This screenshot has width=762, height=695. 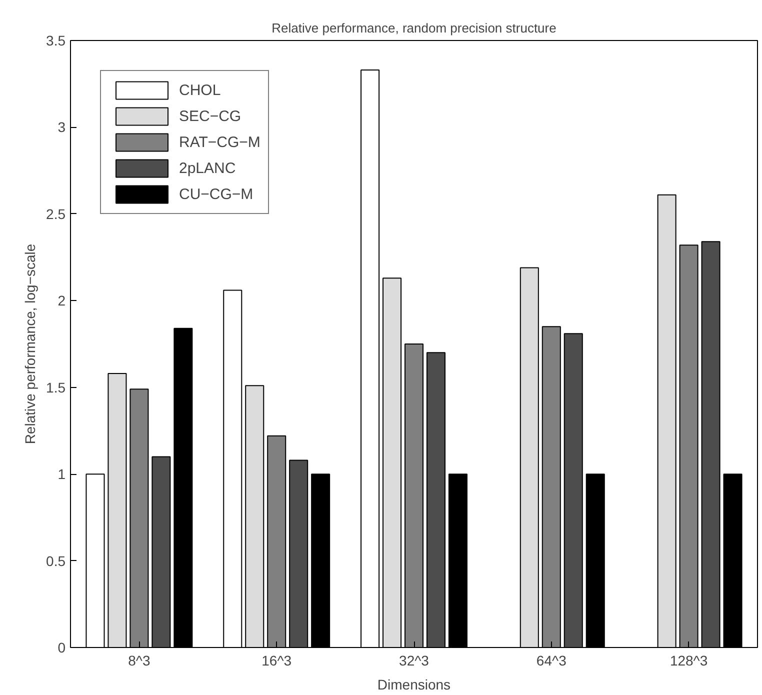 I want to click on x-tick-label: 64^3, so click(x=551, y=660).